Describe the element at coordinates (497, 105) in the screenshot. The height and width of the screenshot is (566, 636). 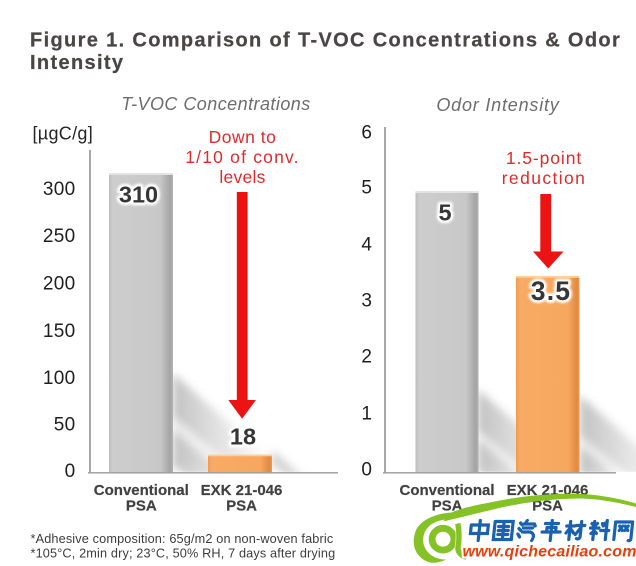
I see `svg-text: Odor Intensity` at that location.